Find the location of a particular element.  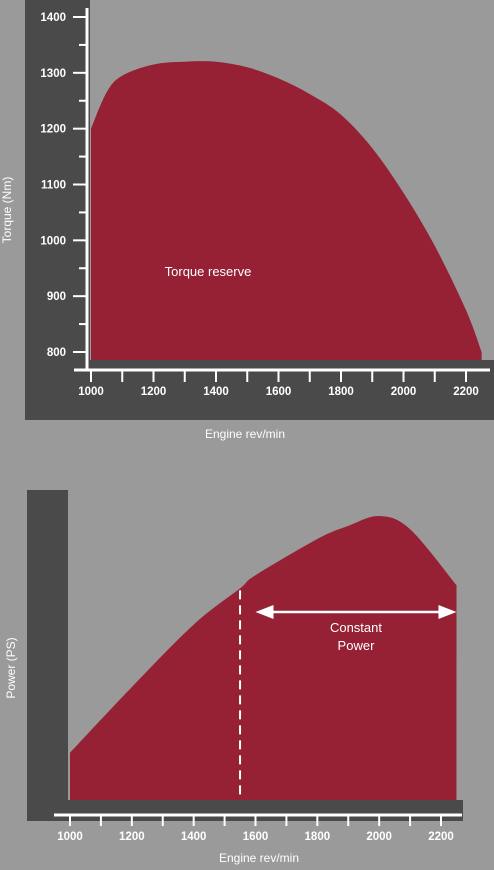

power-x-tick-label: 1400 is located at coordinates (194, 837).